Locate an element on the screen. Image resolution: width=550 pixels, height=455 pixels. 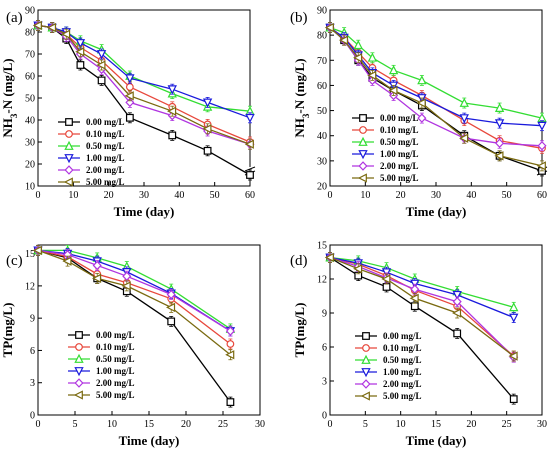
y-tick-label: 9 is located at coordinates (324, 314).